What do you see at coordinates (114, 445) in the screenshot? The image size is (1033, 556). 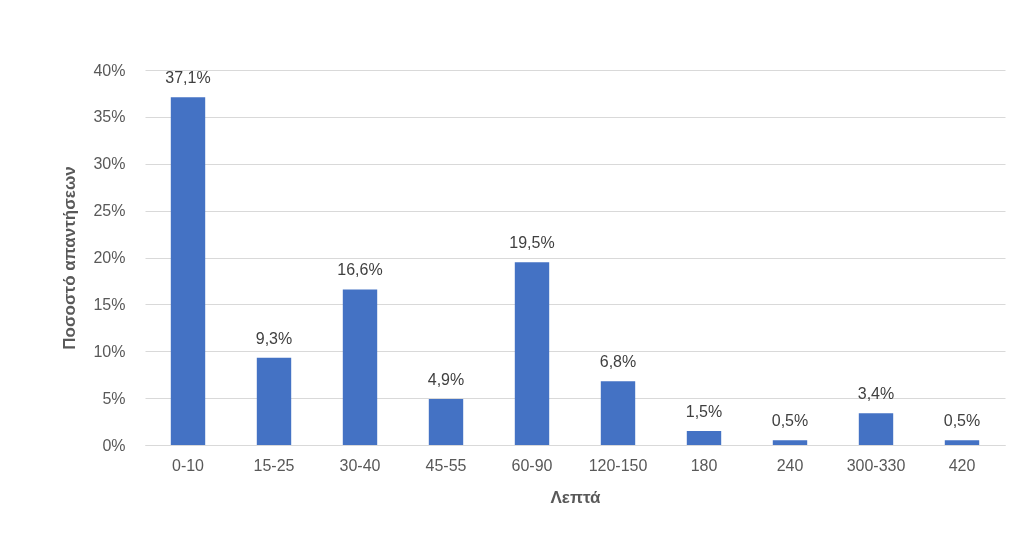 I see `y-tick-label: 0%` at bounding box center [114, 445].